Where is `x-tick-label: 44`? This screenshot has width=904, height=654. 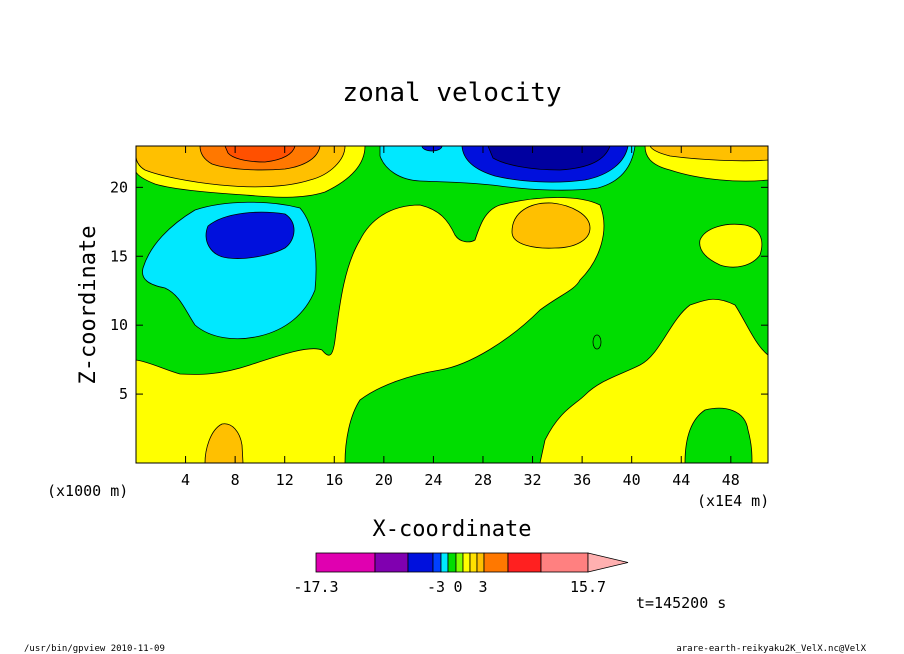
x-tick-label: 44 is located at coordinates (681, 480).